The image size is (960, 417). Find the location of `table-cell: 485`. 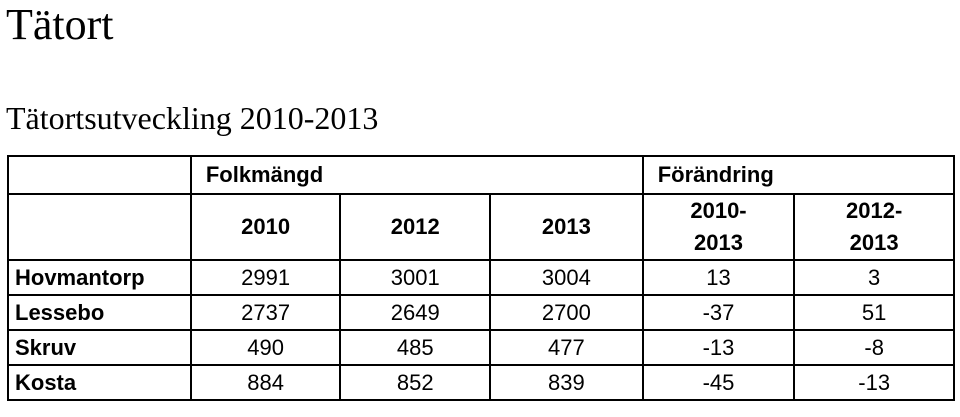

table-cell: 485 is located at coordinates (415, 347).